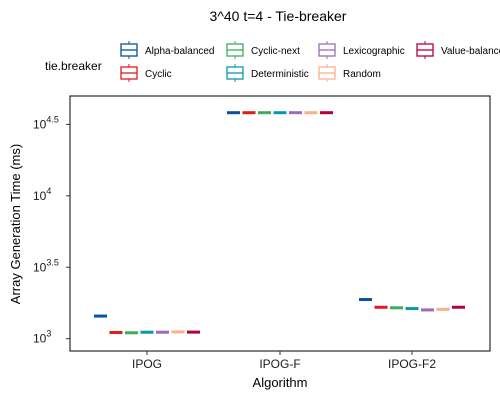 Image resolution: width=500 pixels, height=400 pixels. Describe the element at coordinates (15, 224) in the screenshot. I see `y-axis-title: Array Generation Time (ms)` at that location.